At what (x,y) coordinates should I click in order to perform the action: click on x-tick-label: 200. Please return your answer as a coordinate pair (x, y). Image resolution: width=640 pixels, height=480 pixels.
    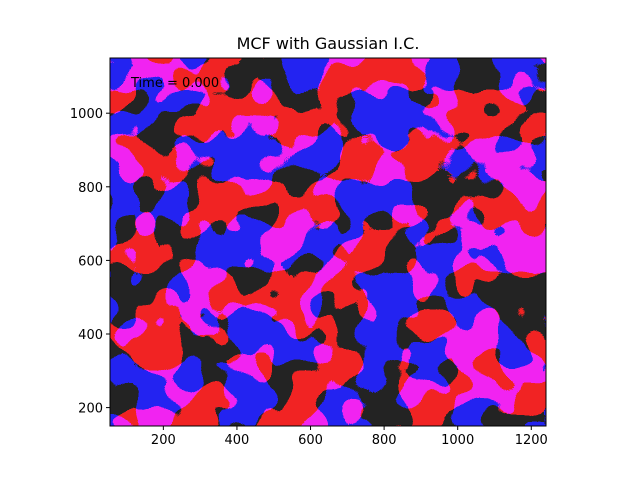
    Looking at the image, I should click on (163, 440).